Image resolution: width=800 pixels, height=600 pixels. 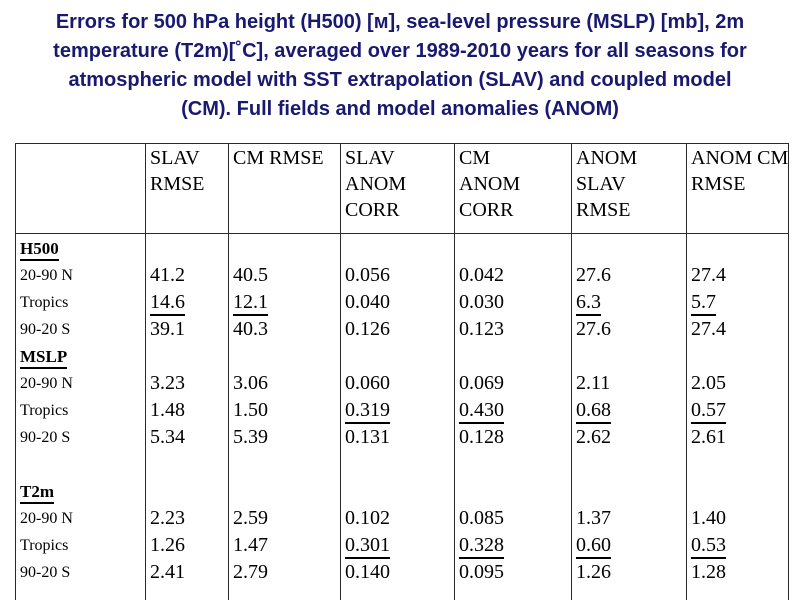 What do you see at coordinates (37, 492) in the screenshot?
I see `label-text: T2m` at bounding box center [37, 492].